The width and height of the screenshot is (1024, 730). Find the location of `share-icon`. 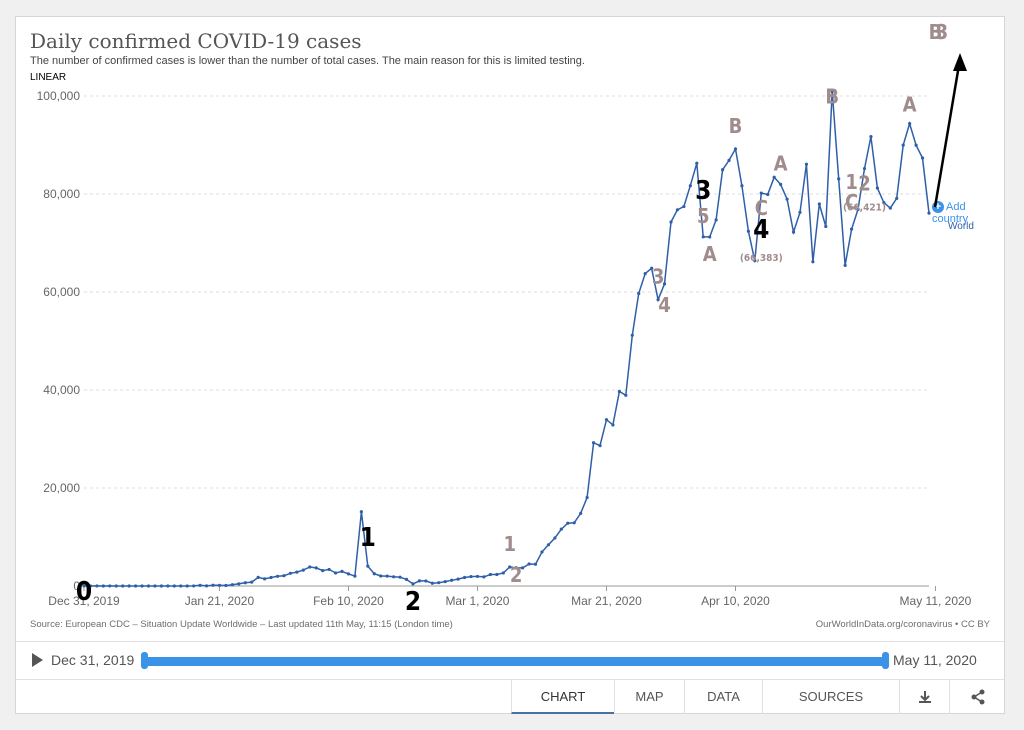

share-icon is located at coordinates (978, 697).